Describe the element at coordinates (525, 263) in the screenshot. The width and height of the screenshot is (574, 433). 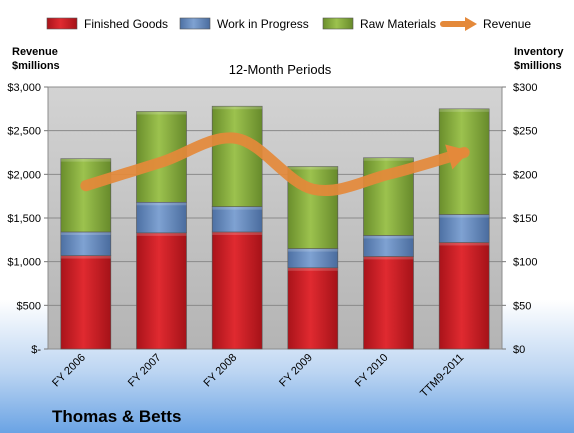
I see `right-tick-label: $100` at that location.